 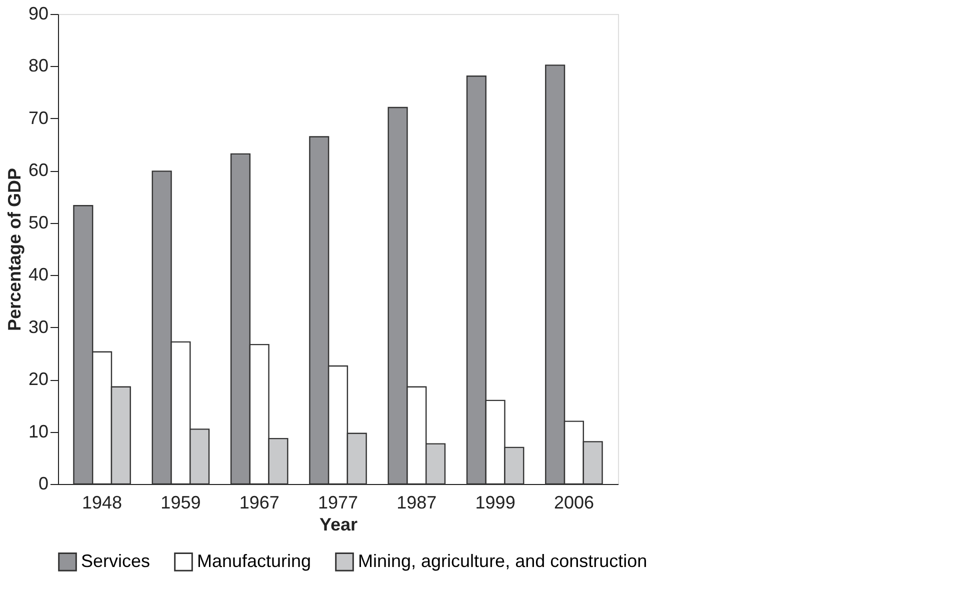 I want to click on y-tick-label: 30, so click(x=38, y=326).